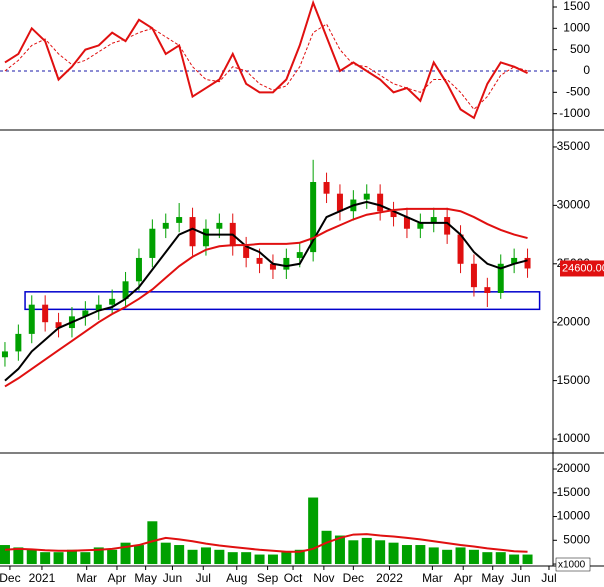  I want to click on support-zone, so click(282, 301).